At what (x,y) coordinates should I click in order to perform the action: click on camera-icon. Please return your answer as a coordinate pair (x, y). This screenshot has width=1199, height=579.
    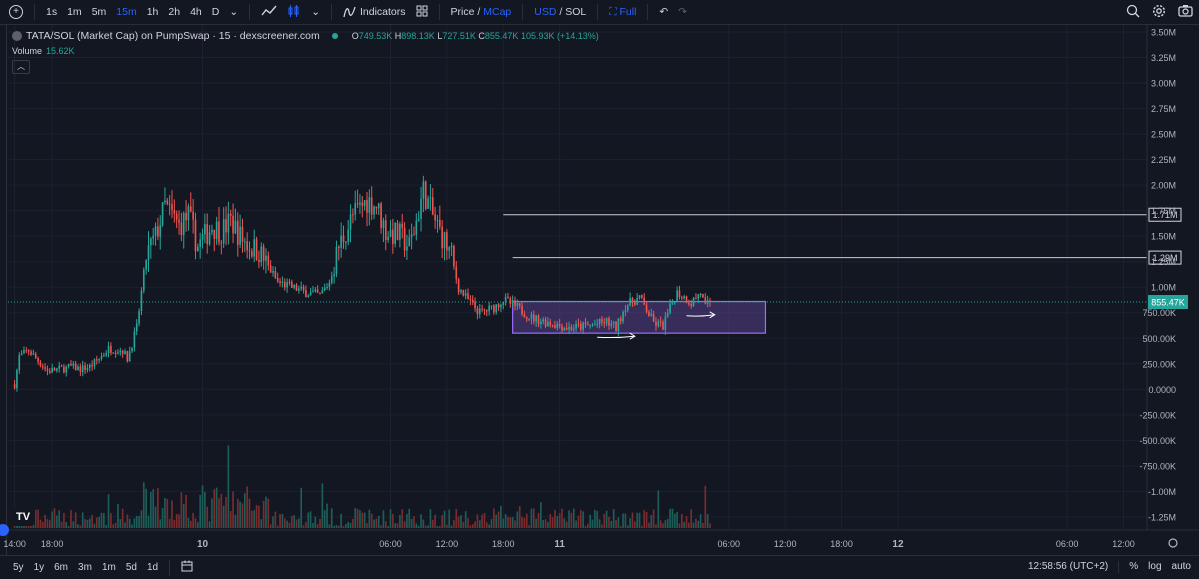
    Looking at the image, I should click on (1185, 12).